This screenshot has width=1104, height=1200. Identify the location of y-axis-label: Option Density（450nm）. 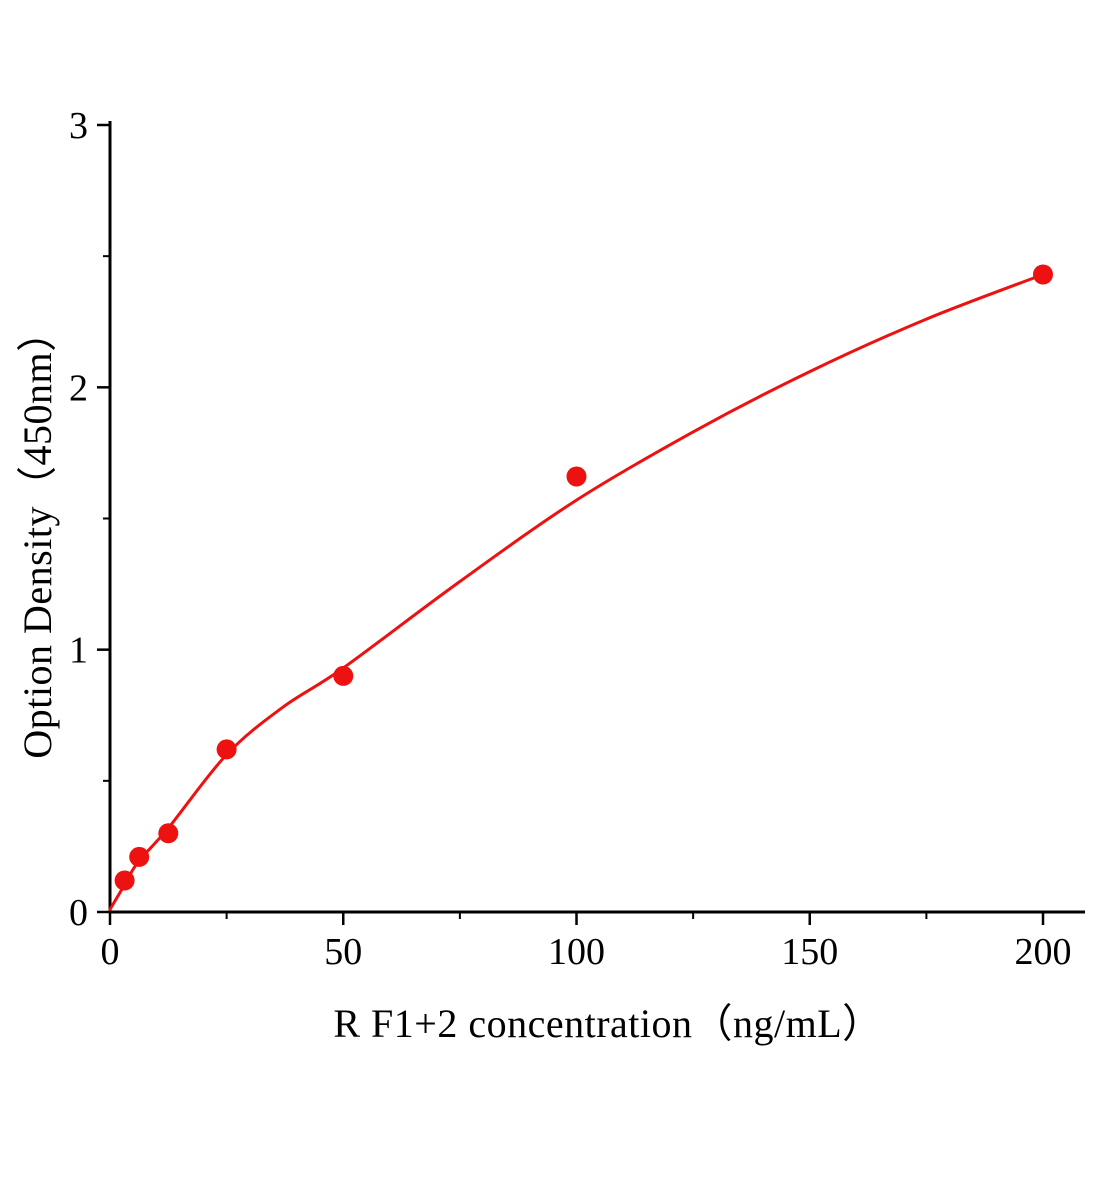
(37, 535).